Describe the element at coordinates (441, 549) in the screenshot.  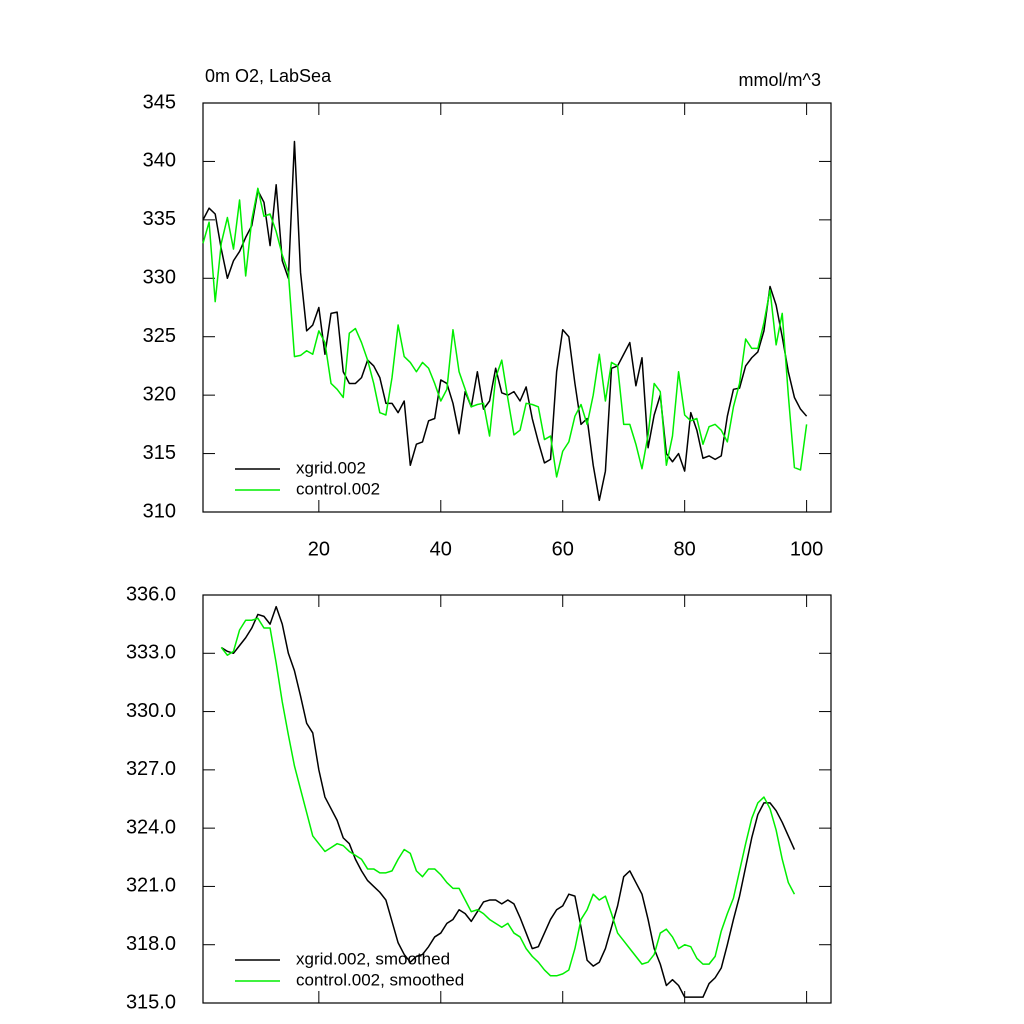
I see `x-tick-label: 40` at that location.